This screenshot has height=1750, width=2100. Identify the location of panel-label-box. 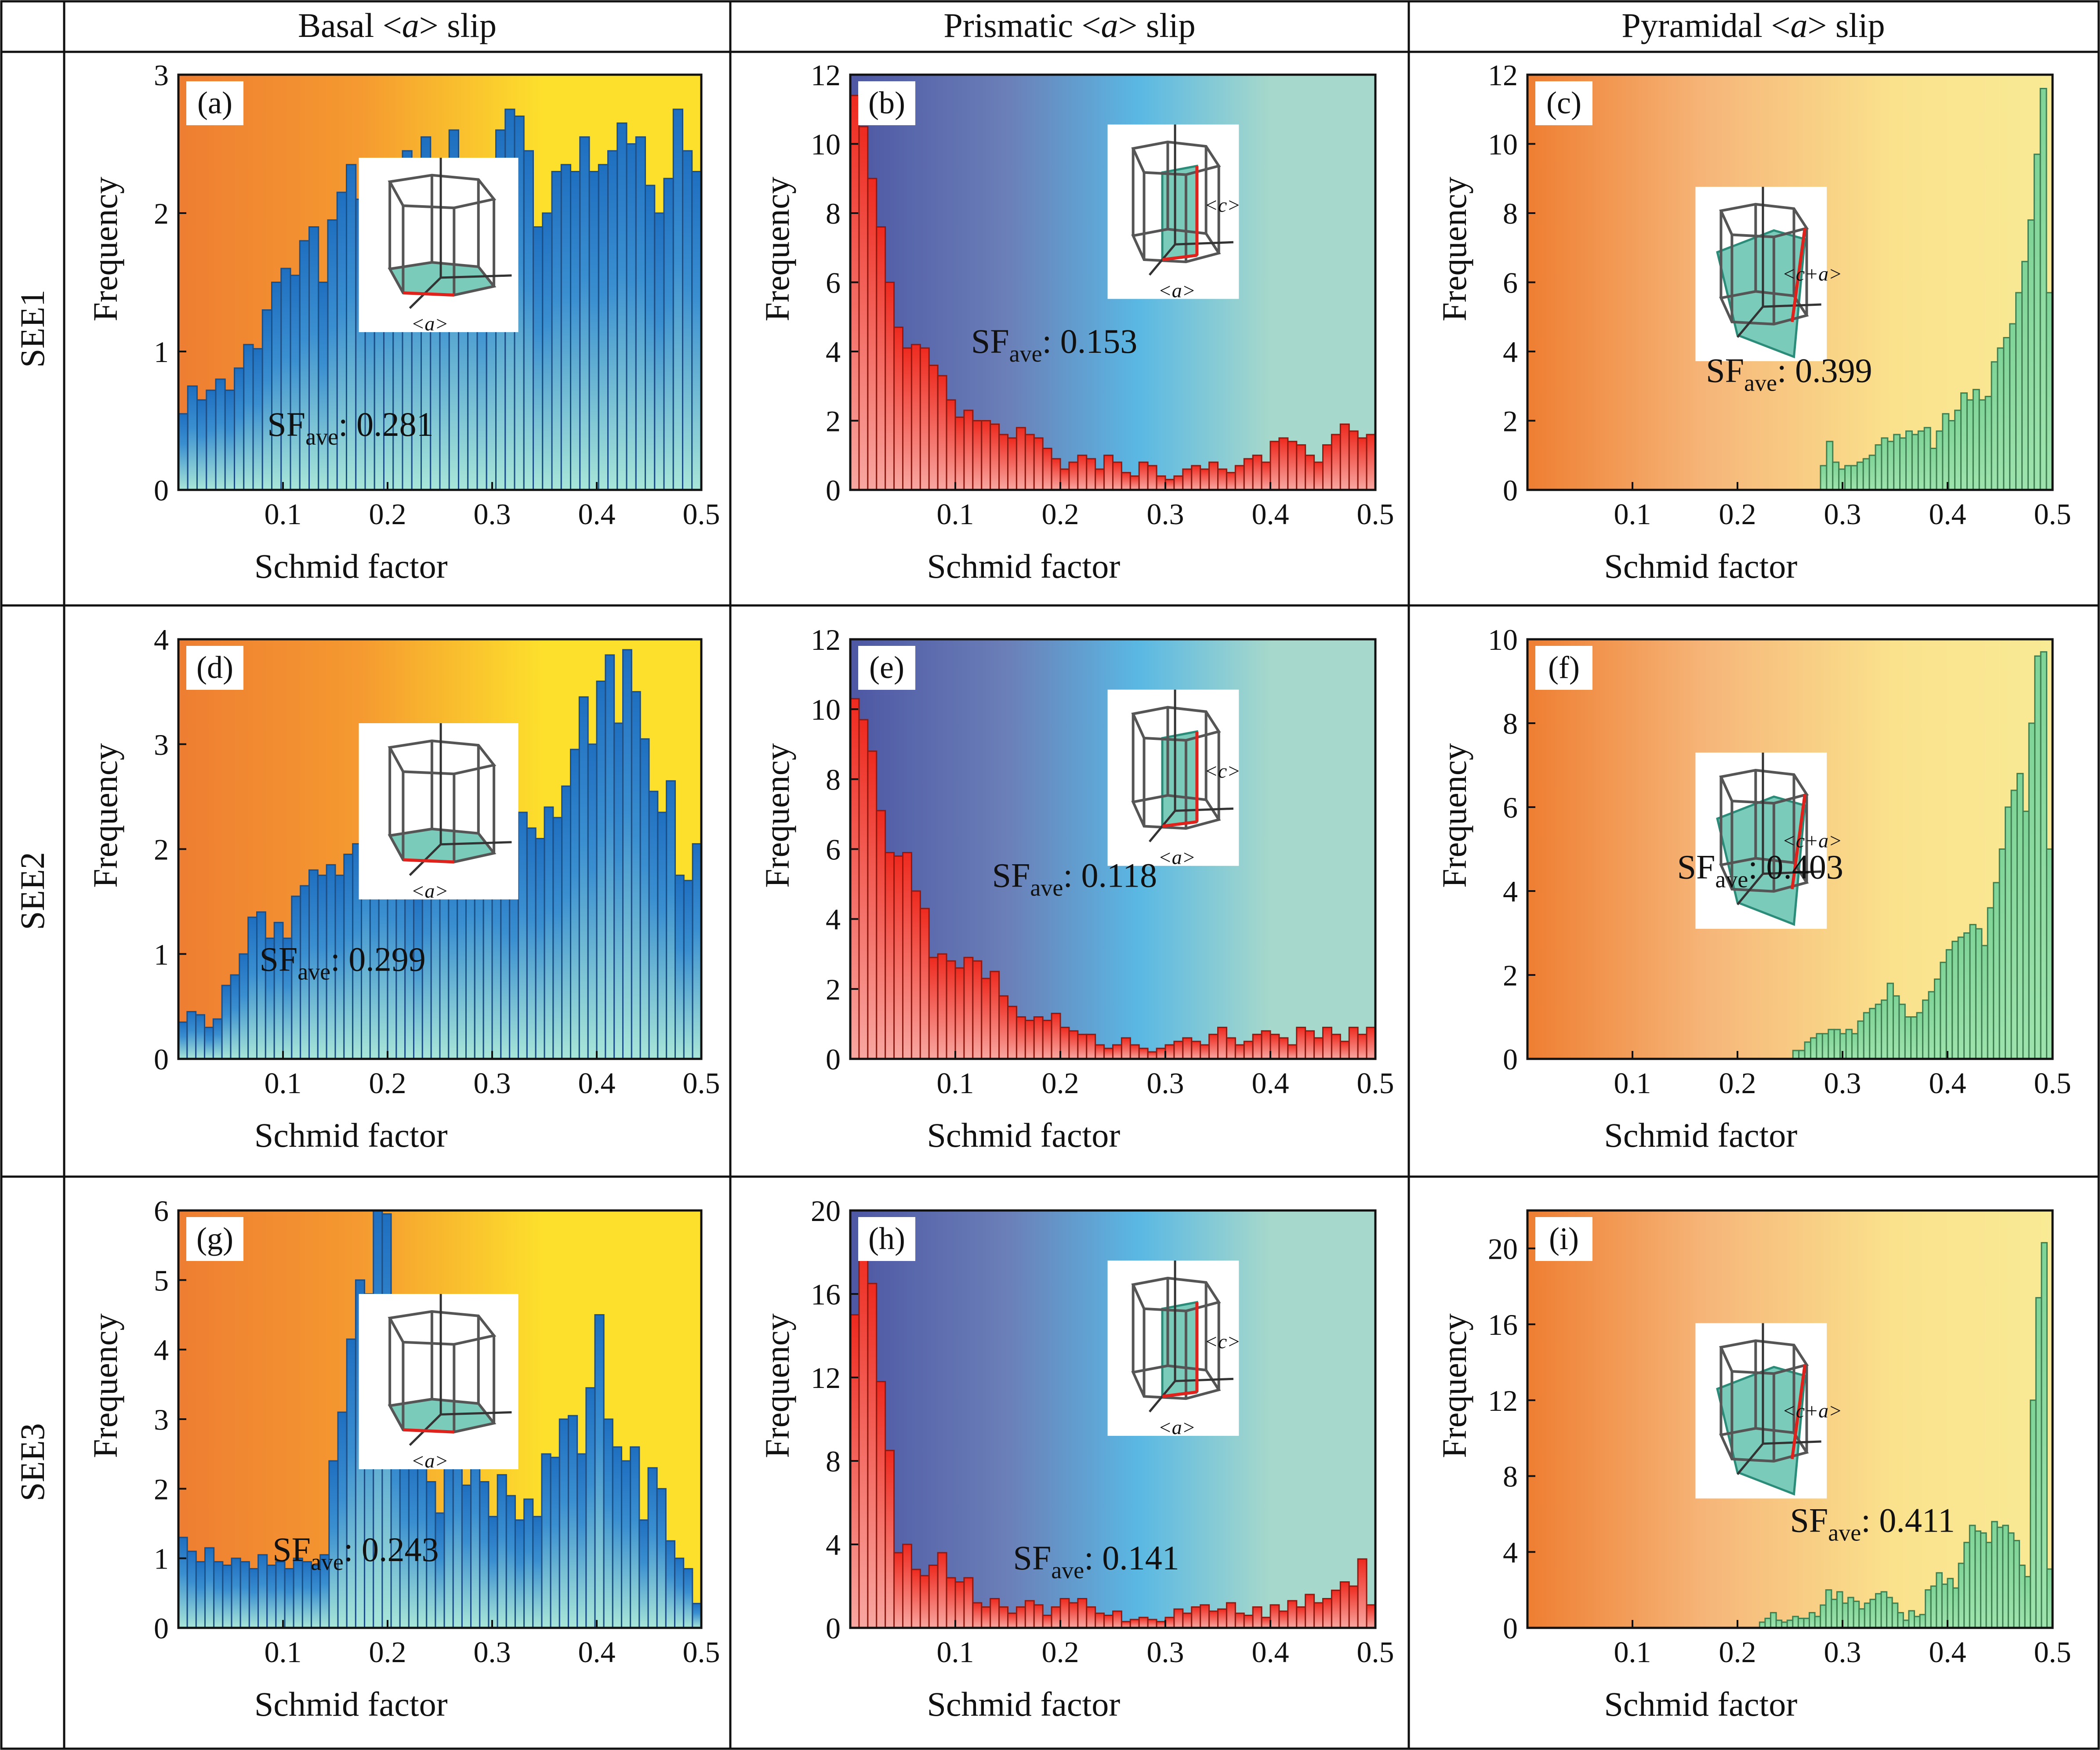
(886, 103).